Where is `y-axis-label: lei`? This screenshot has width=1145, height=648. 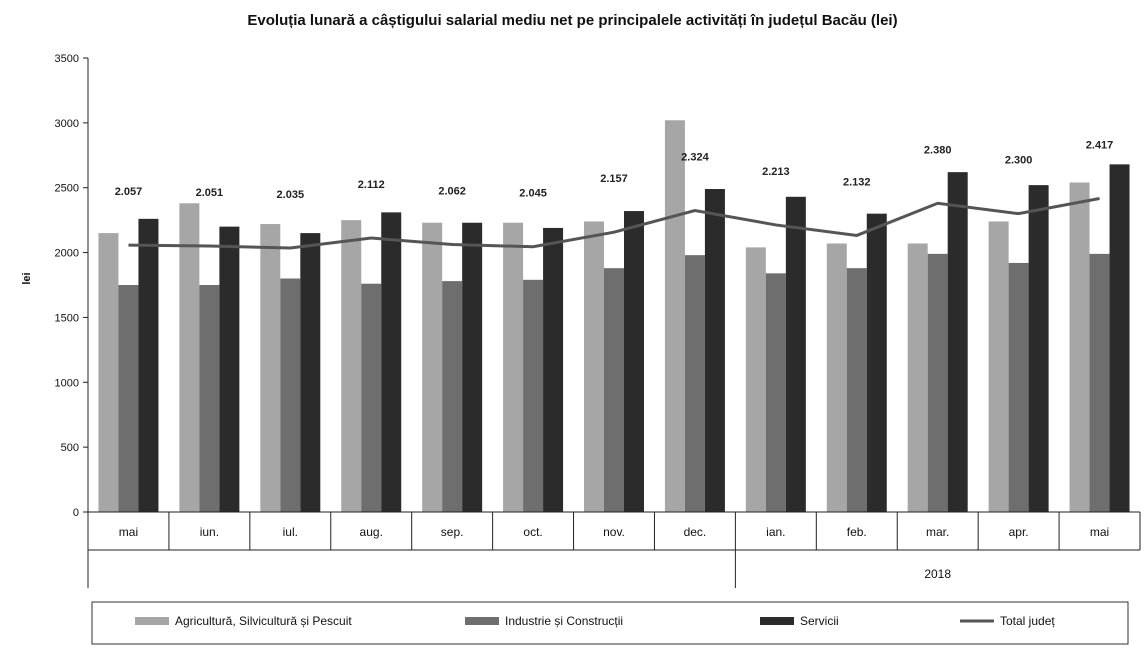 y-axis-label: lei is located at coordinates (27, 278).